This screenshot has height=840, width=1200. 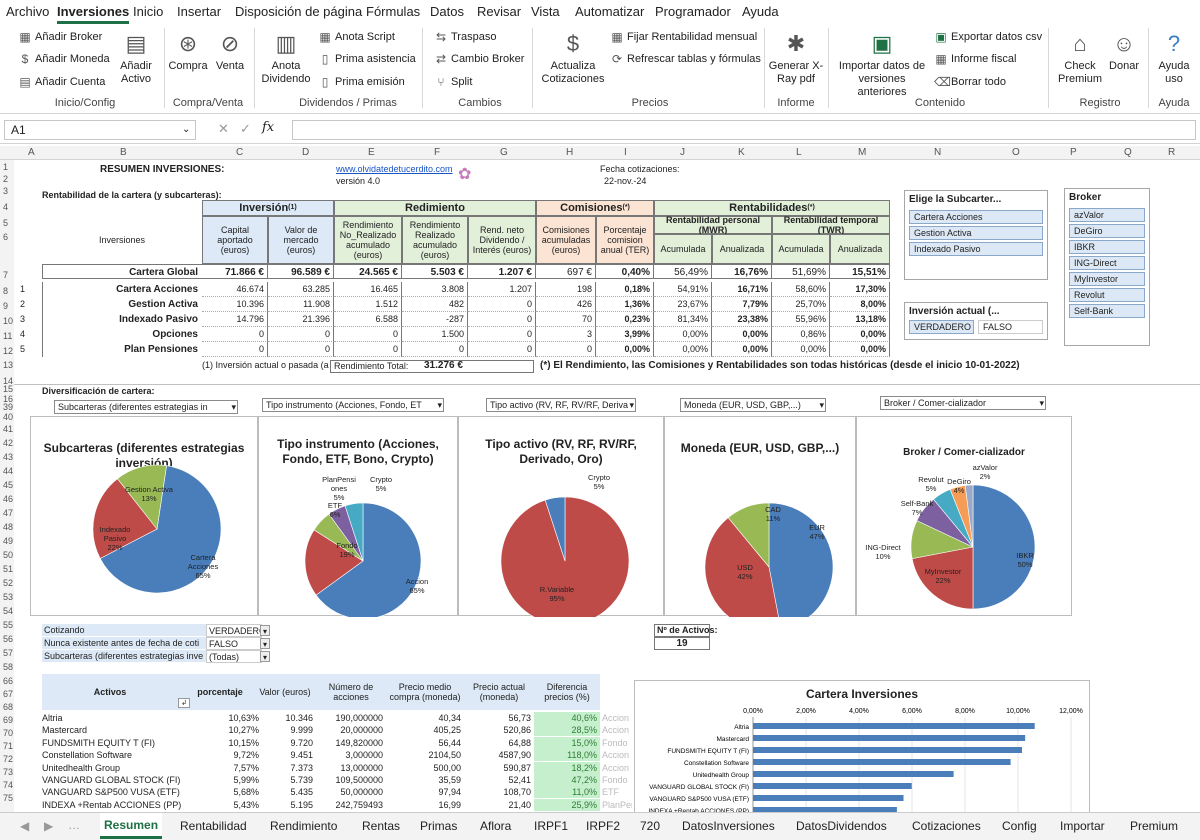 What do you see at coordinates (1019, 826) in the screenshot?
I see `tab-config: Config` at bounding box center [1019, 826].